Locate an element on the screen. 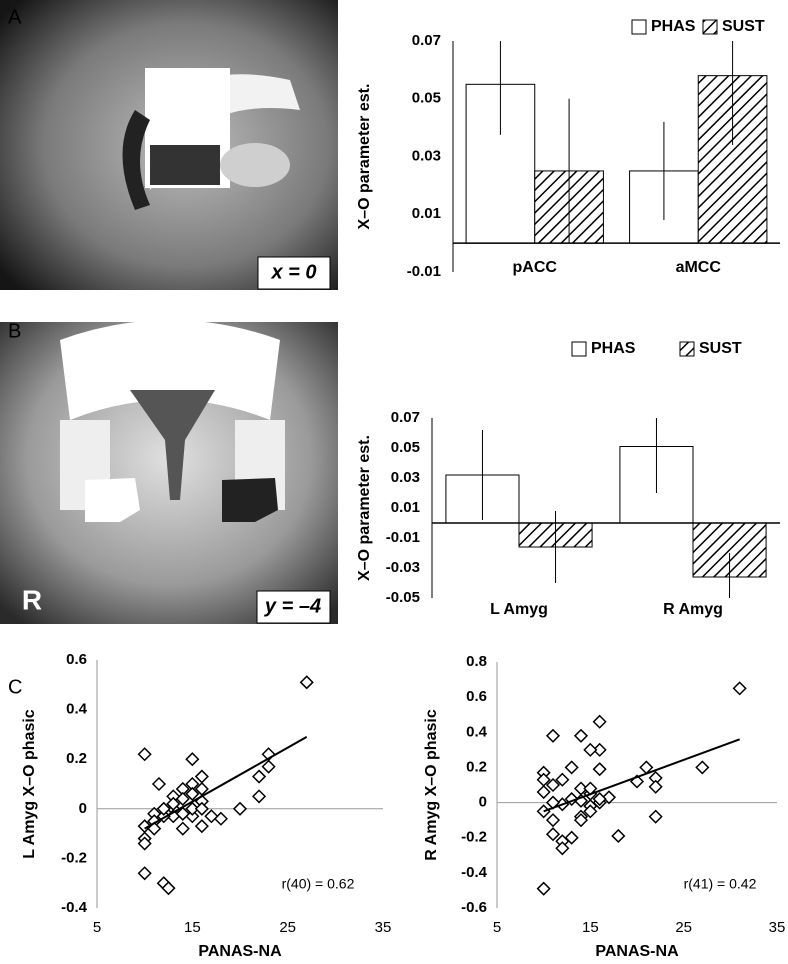  image-label: y = –4 is located at coordinates (292, 606).